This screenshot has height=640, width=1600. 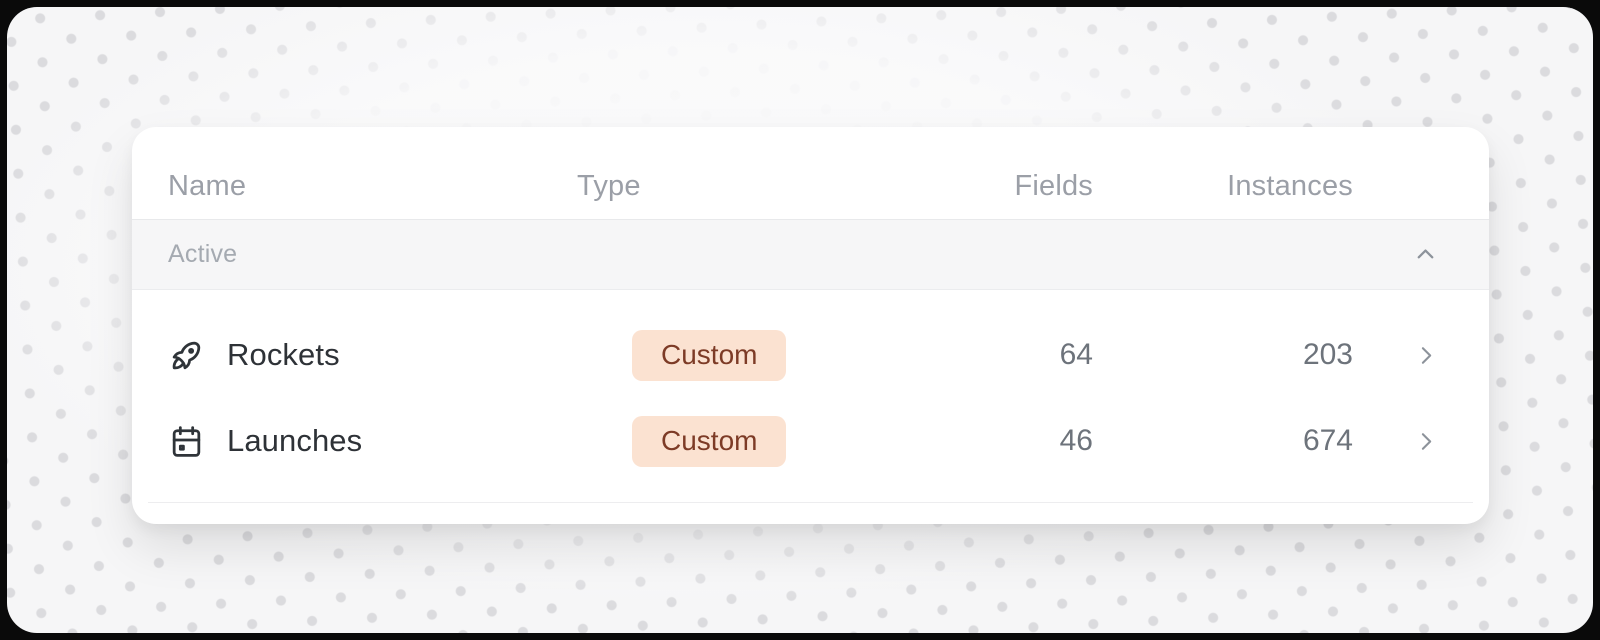 I want to click on table-header-row: Name Type Fields Instances, so click(x=810, y=173).